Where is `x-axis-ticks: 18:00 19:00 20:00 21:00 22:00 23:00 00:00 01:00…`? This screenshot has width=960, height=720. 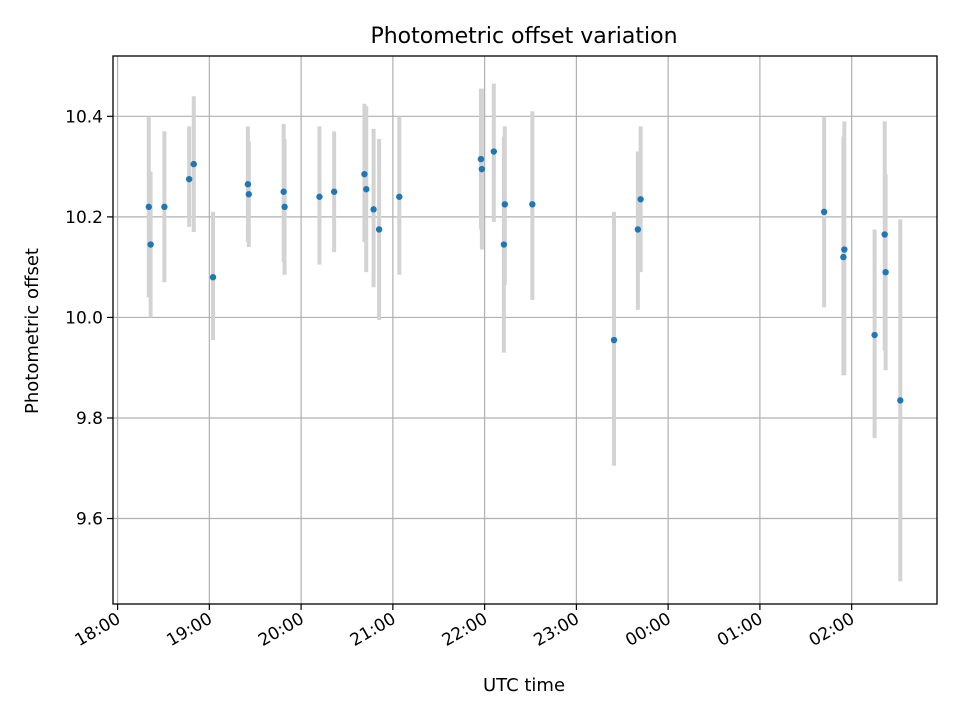 x-axis-ticks: 18:00 19:00 20:00 21:00 22:00 23:00 00:00 01:00… is located at coordinates (465, 627).